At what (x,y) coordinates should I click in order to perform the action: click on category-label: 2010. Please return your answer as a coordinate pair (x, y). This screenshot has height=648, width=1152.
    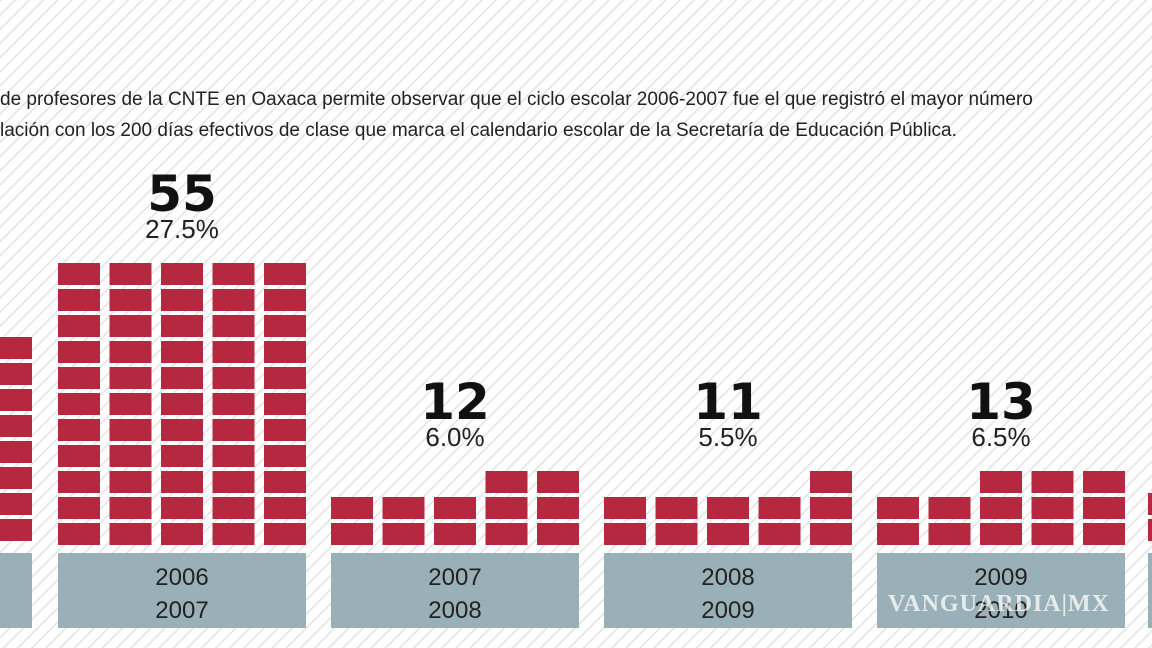
    Looking at the image, I should click on (1000, 610).